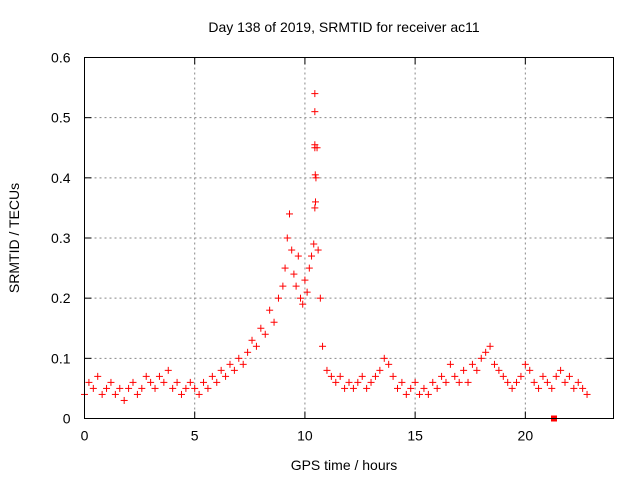  I want to click on x-axis-label: GPS time / hours, so click(344, 465).